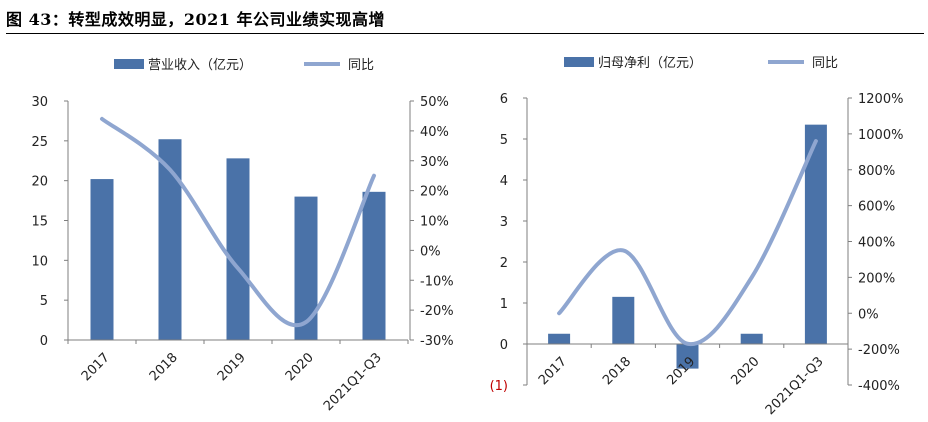 This screenshot has height=422, width=928. Describe the element at coordinates (434, 132) in the screenshot. I see `right-axis-tick-label: 40%` at that location.